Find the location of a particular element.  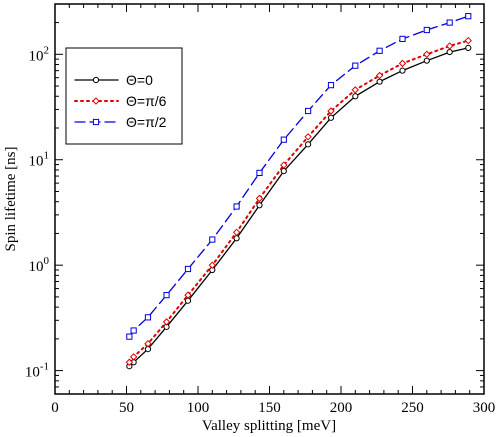

y-tick-label: 10¹ is located at coordinates (39, 160).